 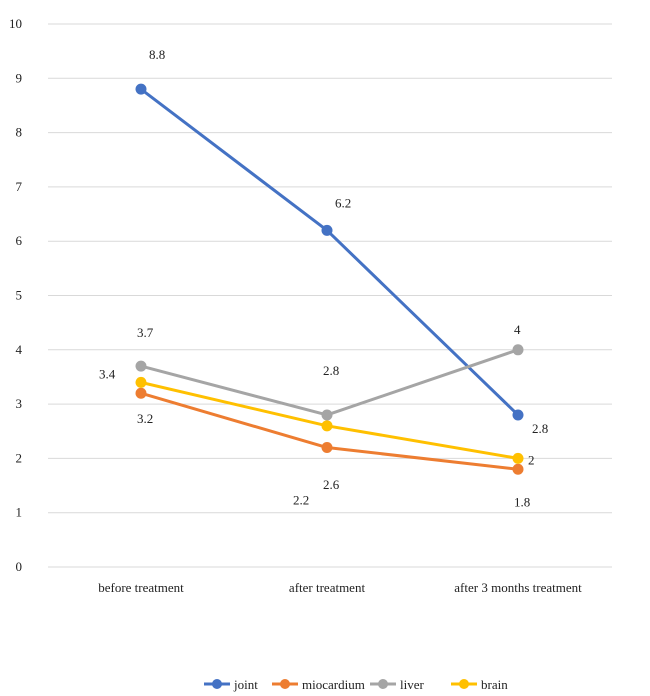 What do you see at coordinates (19, 457) in the screenshot?
I see `y-tick-label-2: 2` at bounding box center [19, 457].